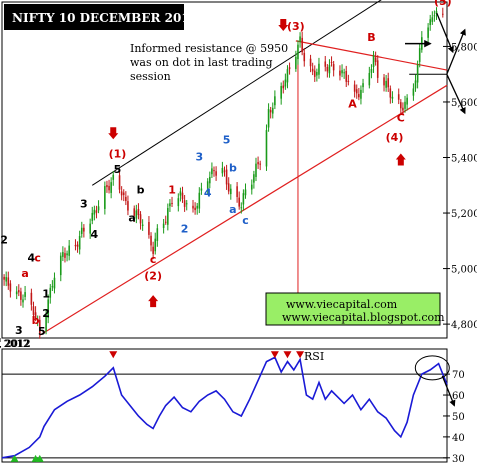  Describe the element at coordinates (46, 294) in the screenshot. I see `wave-label: 1` at that location.